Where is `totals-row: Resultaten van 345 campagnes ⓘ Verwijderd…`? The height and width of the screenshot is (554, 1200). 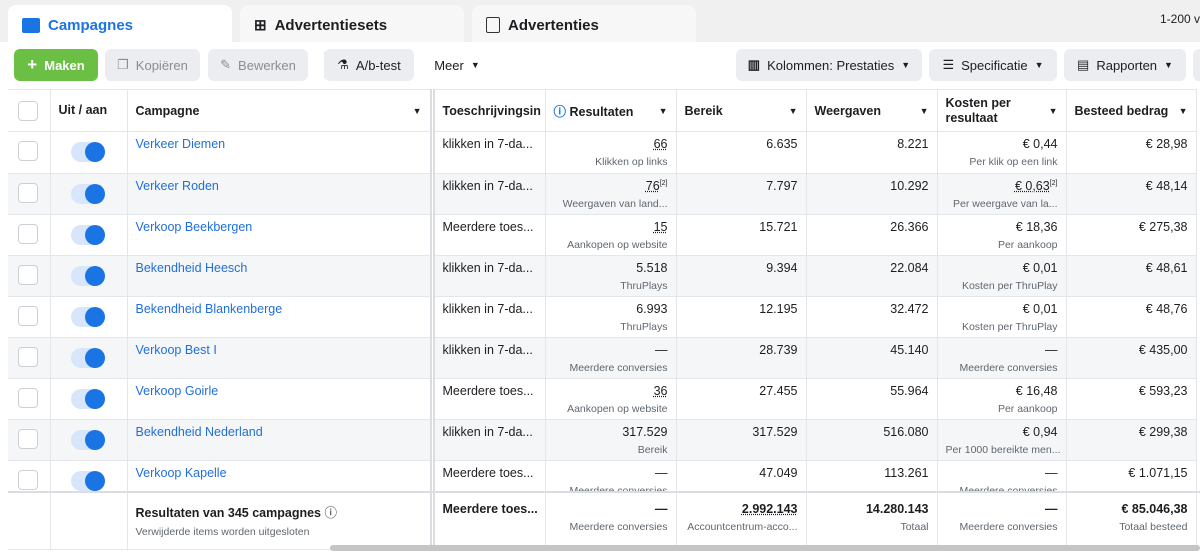 totals-row: Resultaten van 345 campagnes ⓘ Verwijderd… is located at coordinates (602, 521).